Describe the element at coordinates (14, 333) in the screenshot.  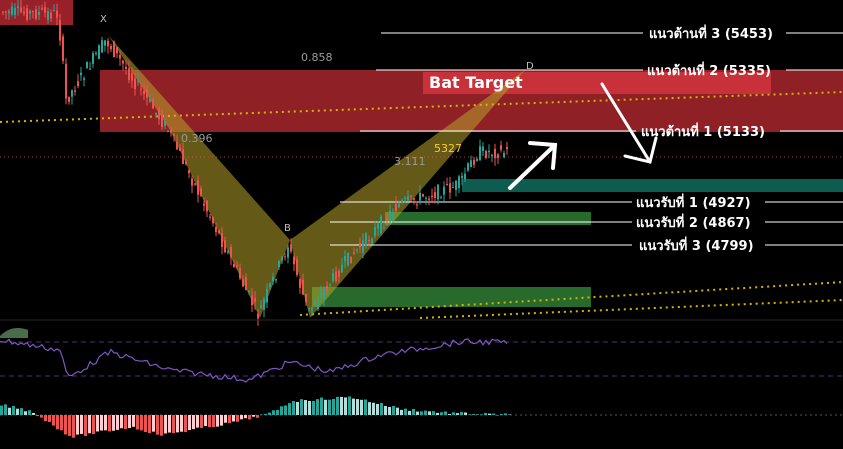
I see `oscillator-hump` at that location.